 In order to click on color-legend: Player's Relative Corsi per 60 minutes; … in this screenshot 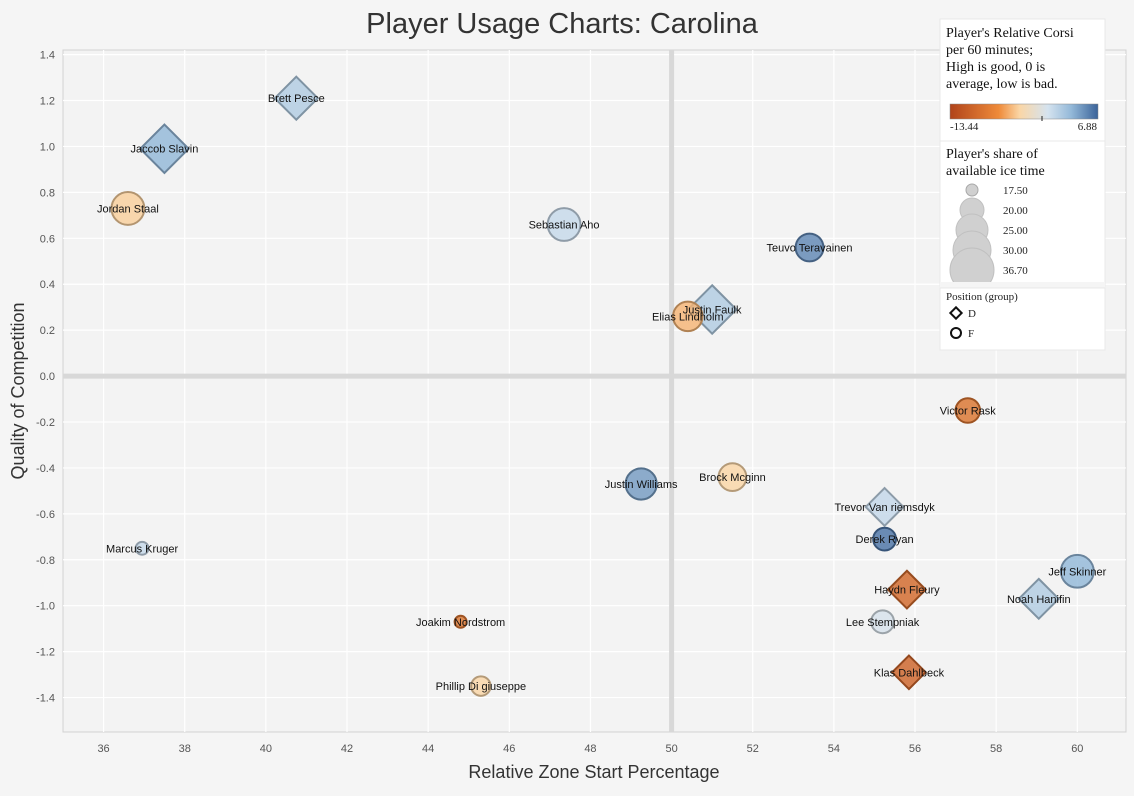, I will do `click(1022, 80)`.